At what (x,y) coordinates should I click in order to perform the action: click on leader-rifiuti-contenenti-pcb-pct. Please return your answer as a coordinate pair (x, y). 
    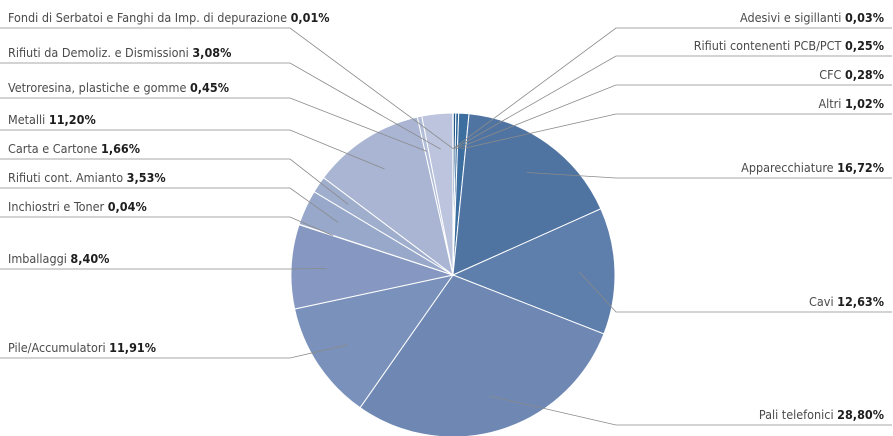
    Looking at the image, I should click on (673, 102).